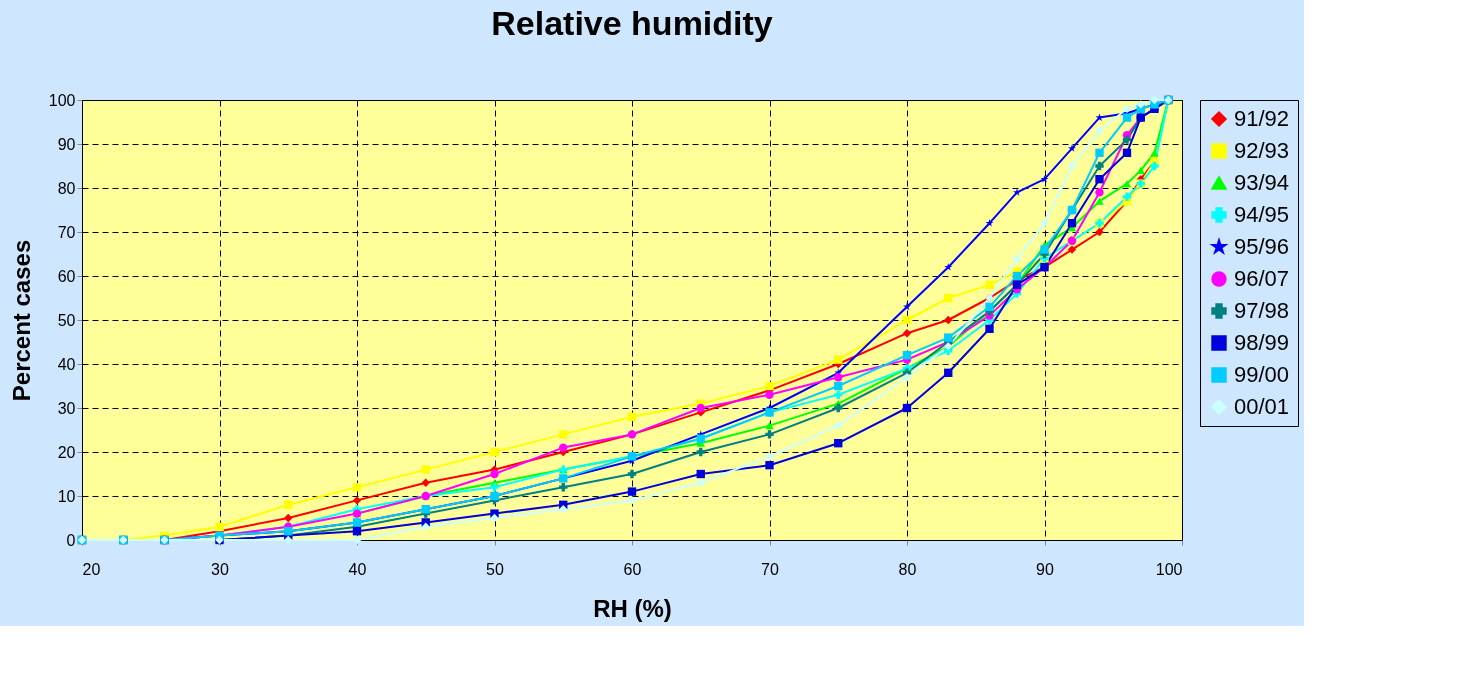 This screenshot has width=1481, height=681. Describe the element at coordinates (1262, 278) in the screenshot. I see `legend-label: 96/07` at that location.